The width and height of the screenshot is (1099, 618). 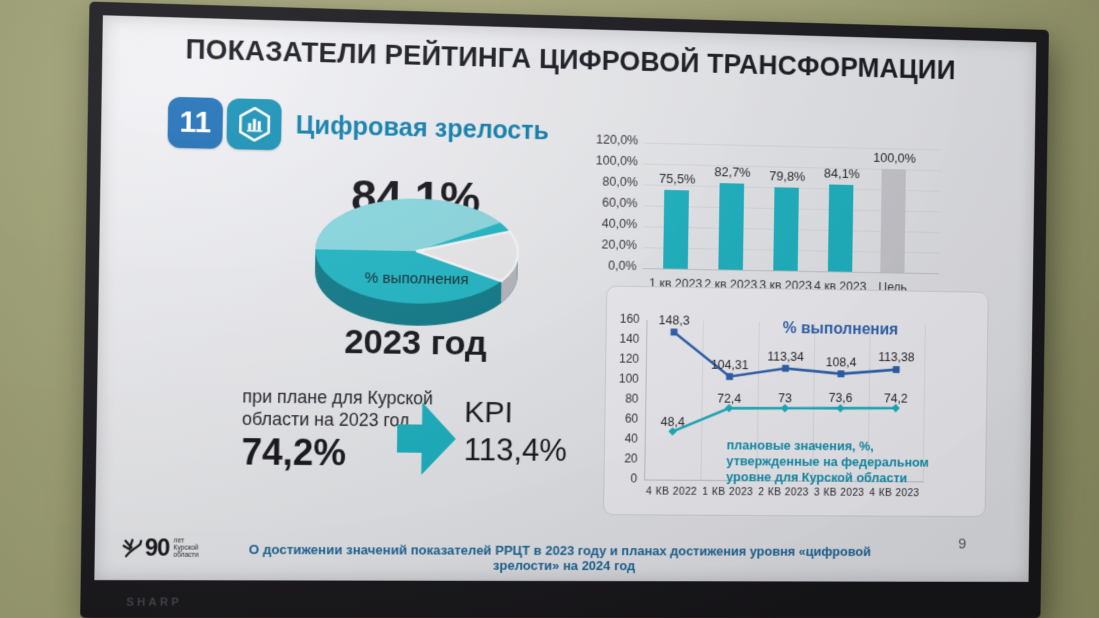 What do you see at coordinates (620, 203) in the screenshot?
I see `y-tick-label: 60,0%` at bounding box center [620, 203].